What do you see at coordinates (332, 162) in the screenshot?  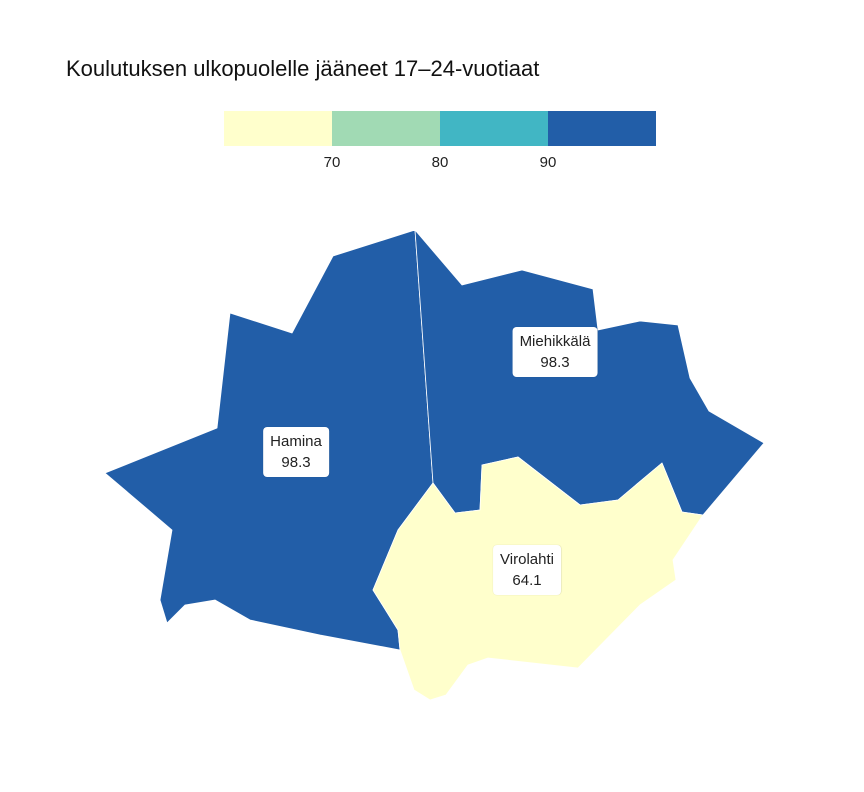 I see `legend-tick-70: 70` at bounding box center [332, 162].